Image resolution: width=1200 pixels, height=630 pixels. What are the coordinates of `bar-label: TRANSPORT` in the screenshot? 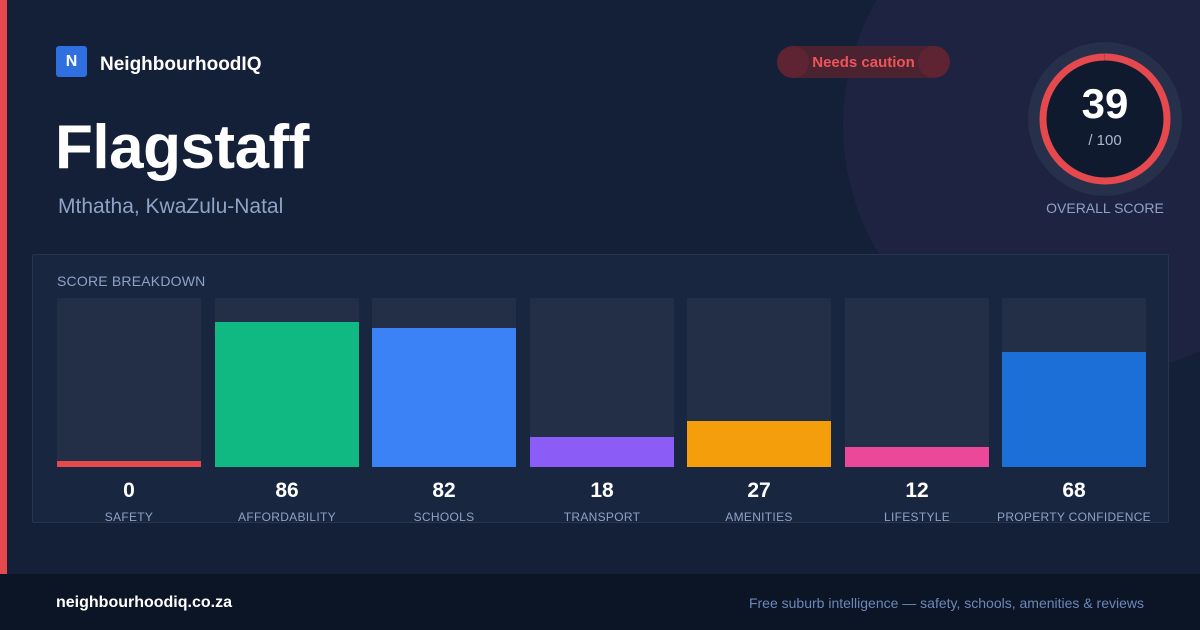 It's located at (602, 517).